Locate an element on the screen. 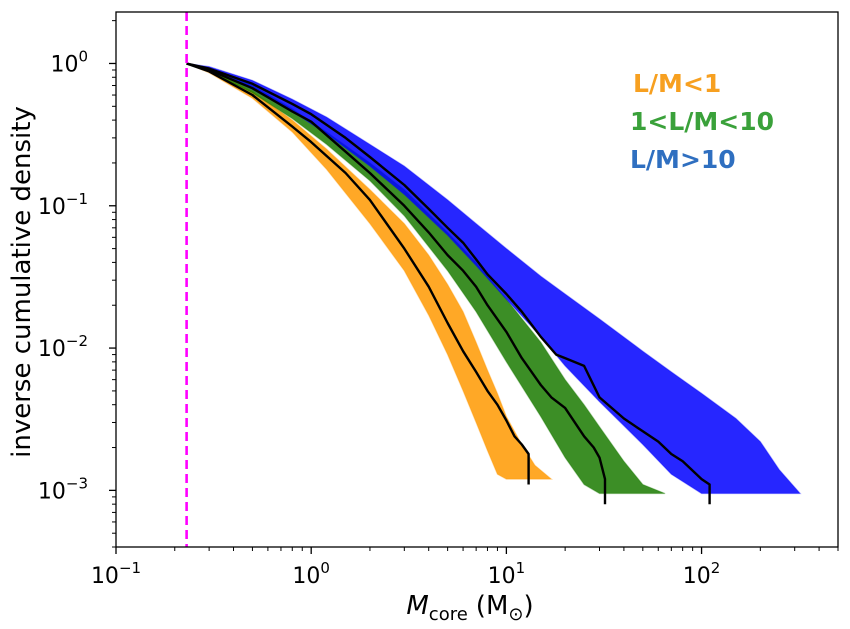 The width and height of the screenshot is (850, 629). x-axis-ticks: 10⁻¹ 10⁰ 10¹ 10² is located at coordinates (465, 568).